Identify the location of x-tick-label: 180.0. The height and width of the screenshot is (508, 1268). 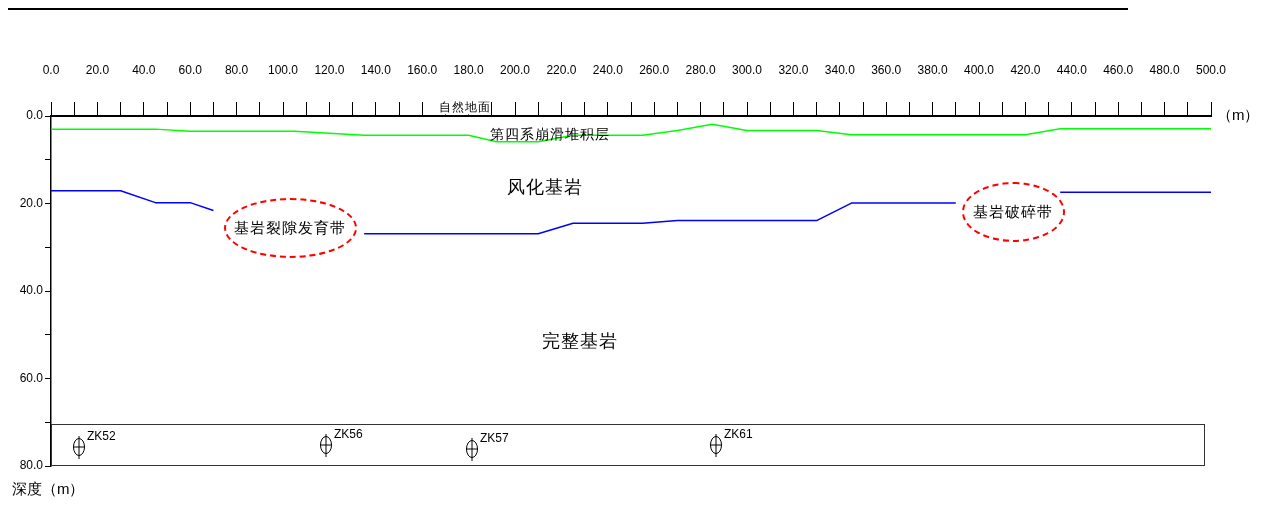
(468, 70).